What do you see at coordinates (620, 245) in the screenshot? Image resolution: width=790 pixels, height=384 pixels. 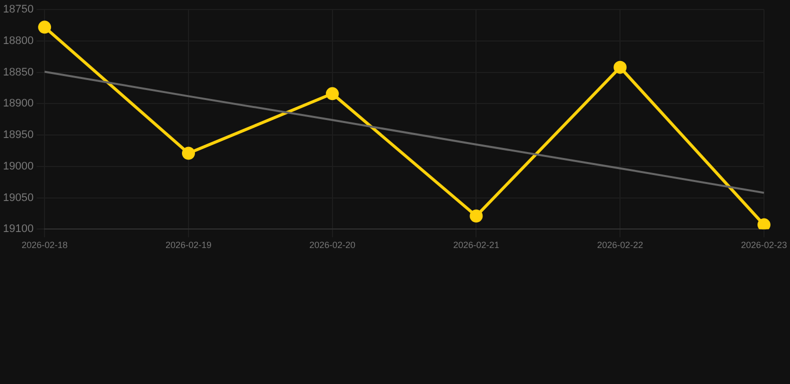 I see `x-tick-label: 2026-02-22` at bounding box center [620, 245].